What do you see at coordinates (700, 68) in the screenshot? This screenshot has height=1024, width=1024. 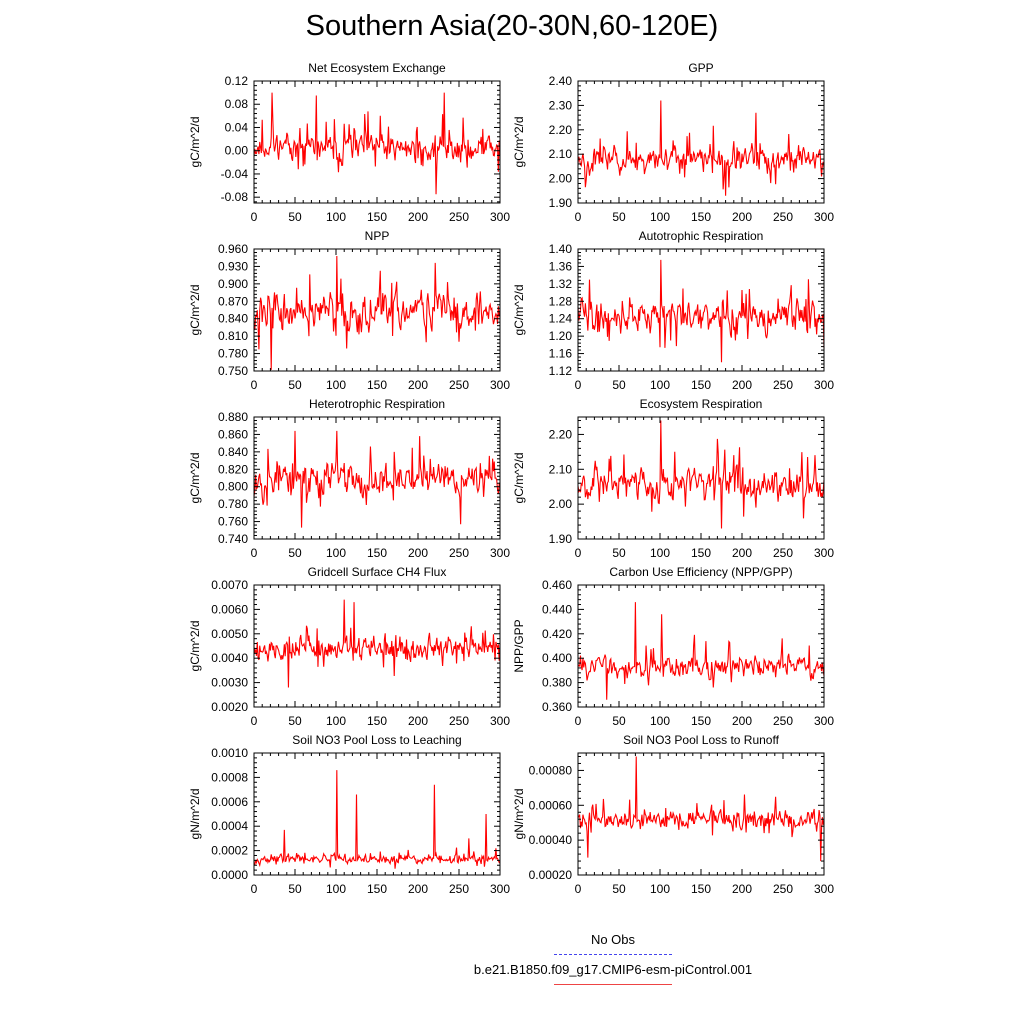 I see `panel-title: GPP` at bounding box center [700, 68].